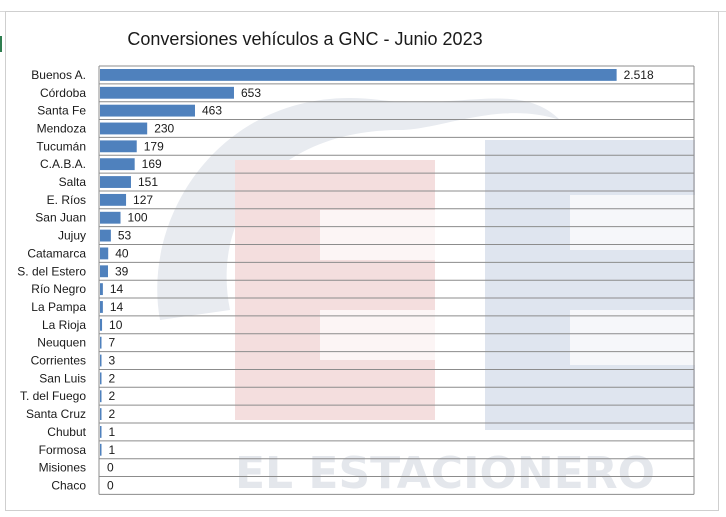  I want to click on category-label: Mendoza, so click(62, 128).